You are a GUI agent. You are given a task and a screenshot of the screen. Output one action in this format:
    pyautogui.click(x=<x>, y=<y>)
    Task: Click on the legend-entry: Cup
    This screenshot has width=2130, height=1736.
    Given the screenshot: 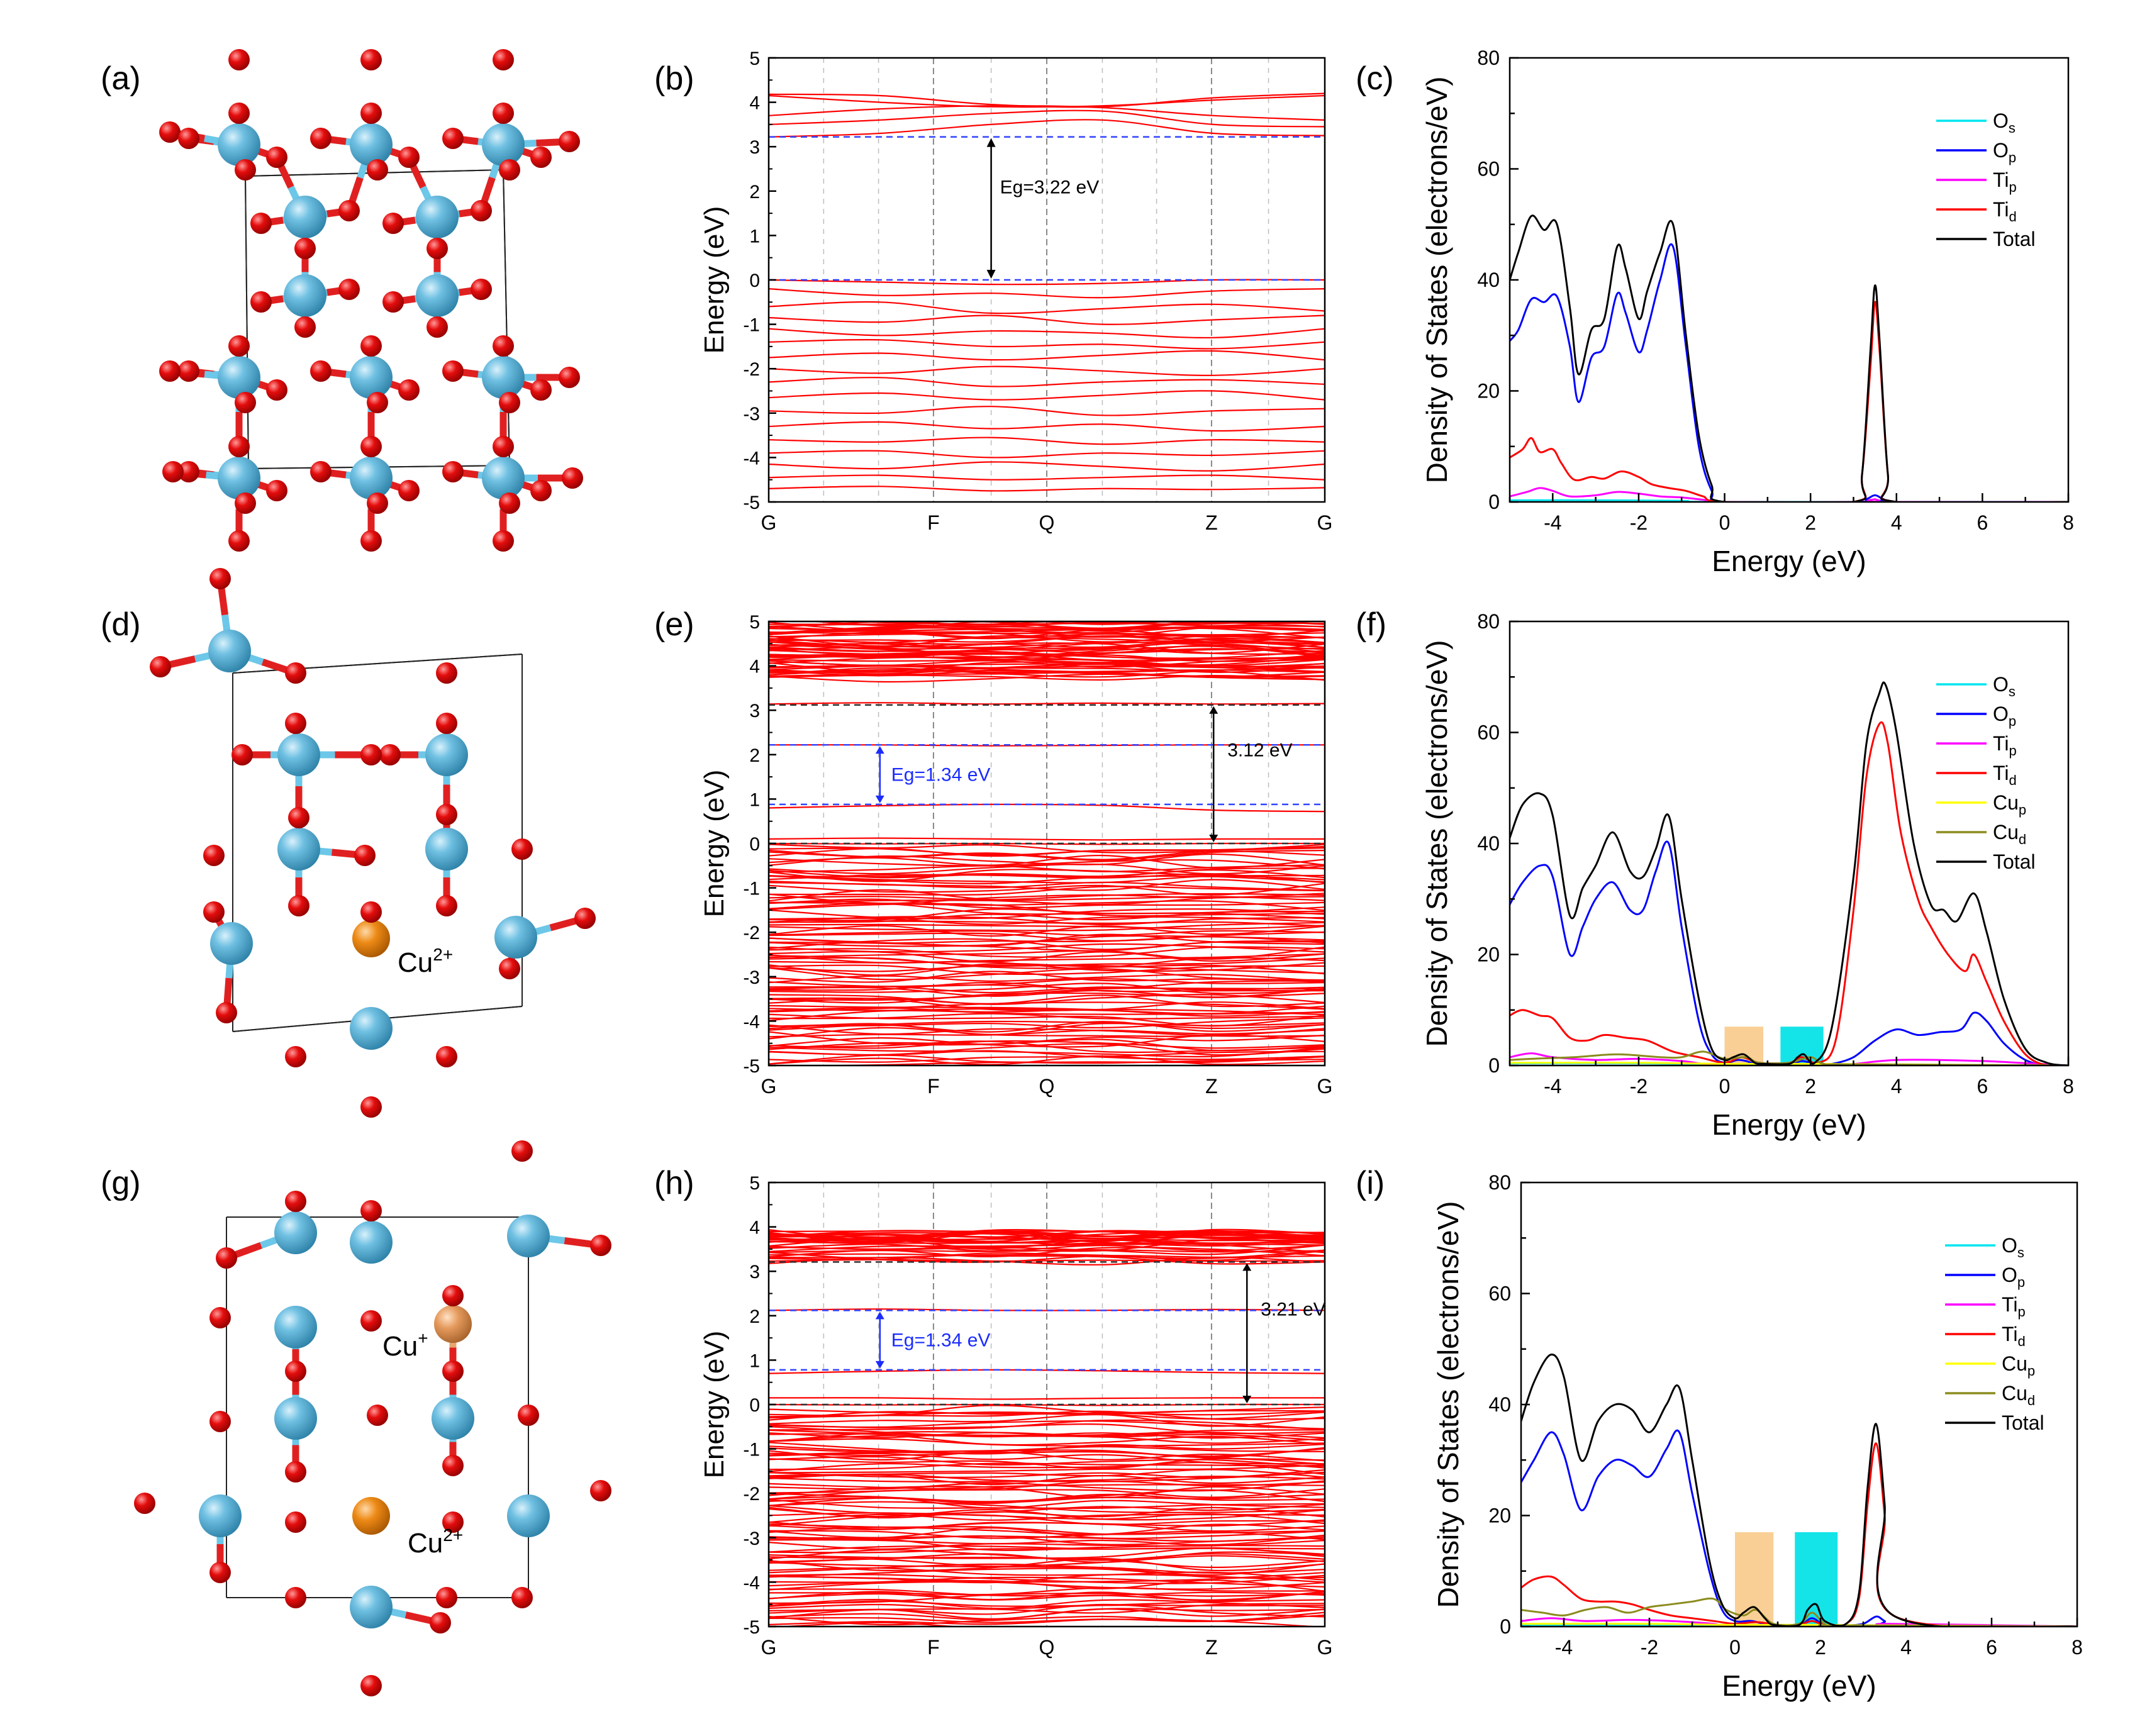 What is the action you would take?
    pyautogui.click(x=2018, y=1366)
    